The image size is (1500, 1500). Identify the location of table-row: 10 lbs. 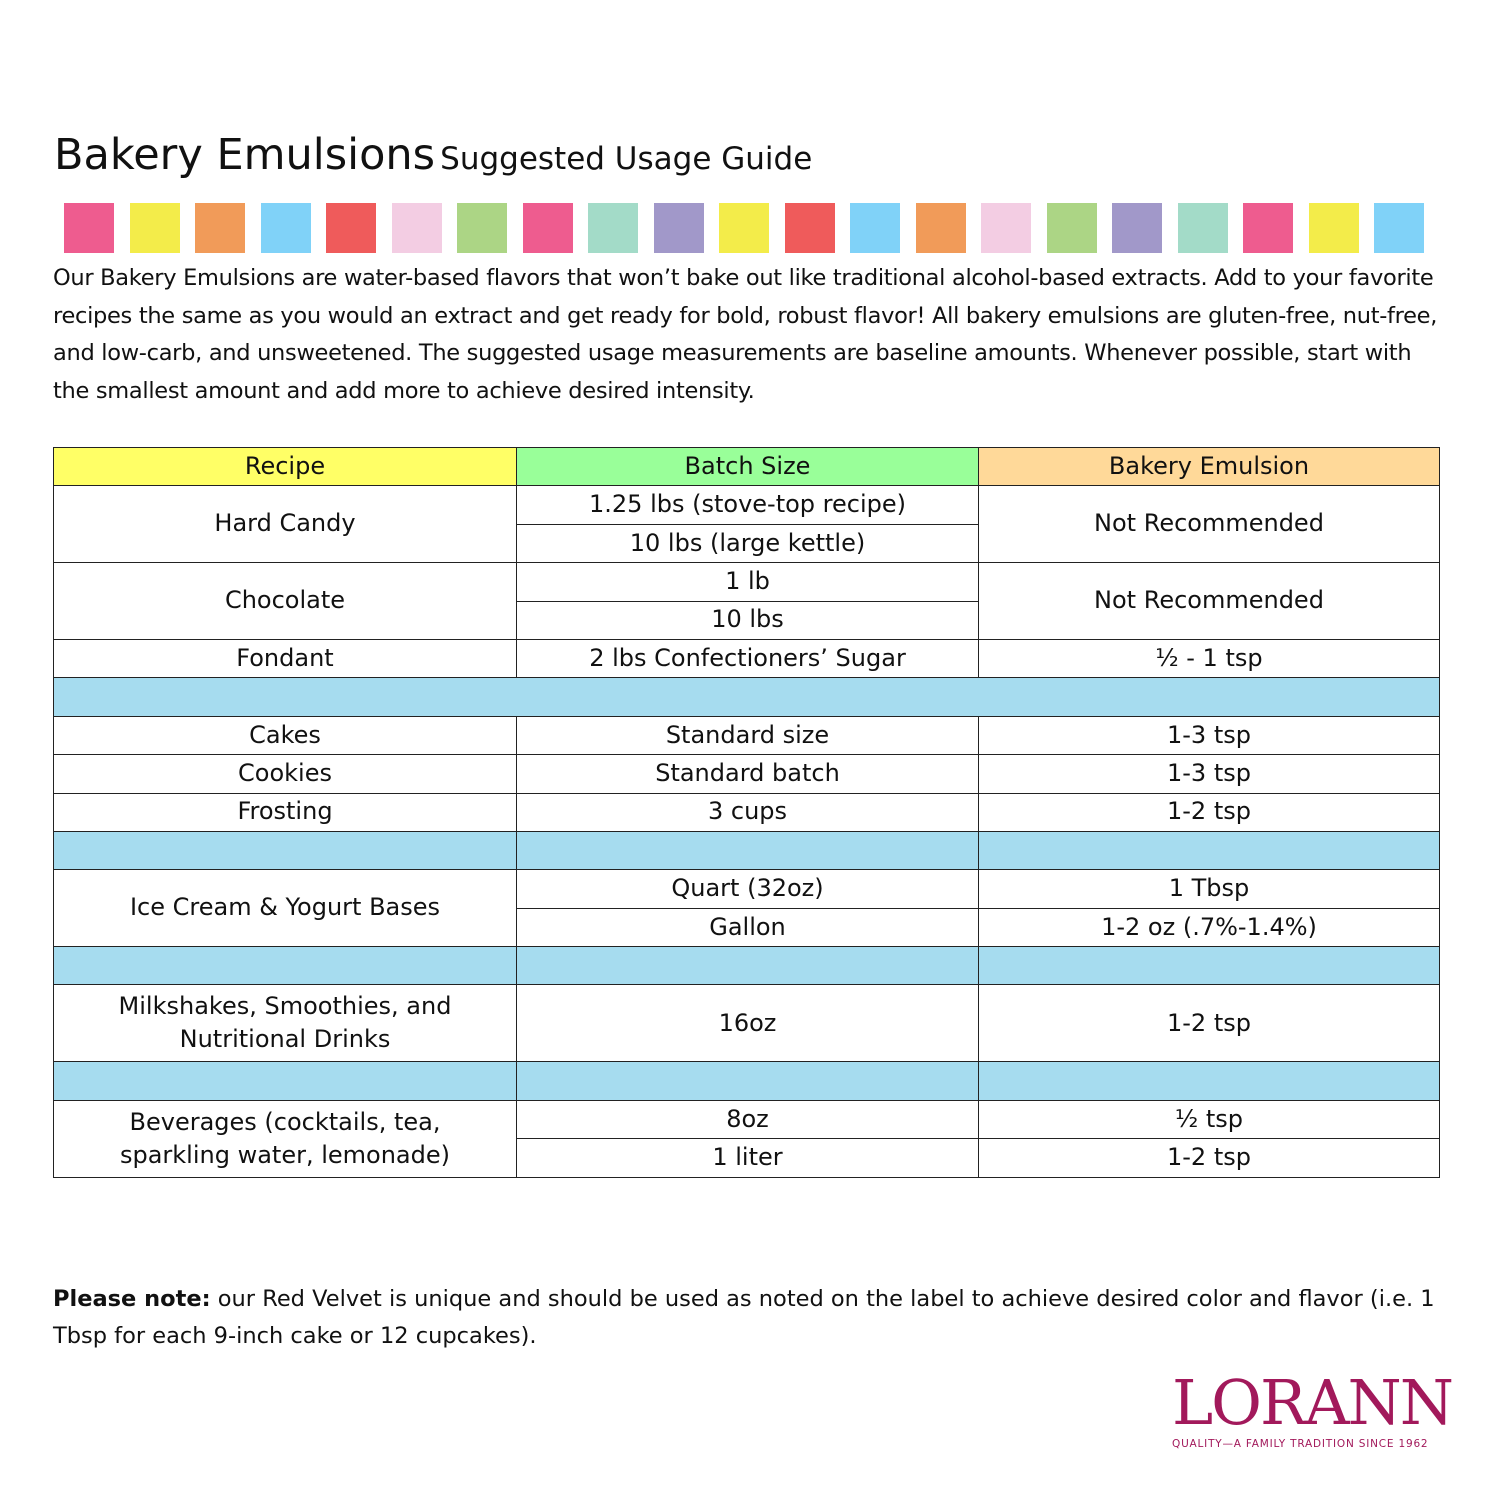
(747, 620).